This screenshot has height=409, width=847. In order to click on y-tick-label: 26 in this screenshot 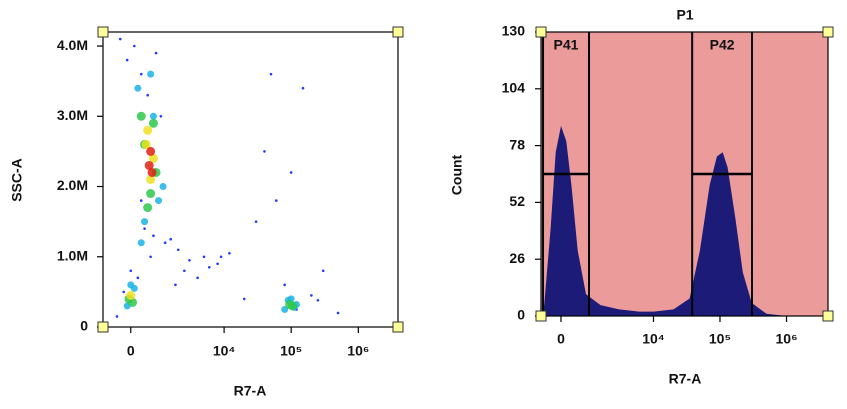, I will do `click(517, 258)`.